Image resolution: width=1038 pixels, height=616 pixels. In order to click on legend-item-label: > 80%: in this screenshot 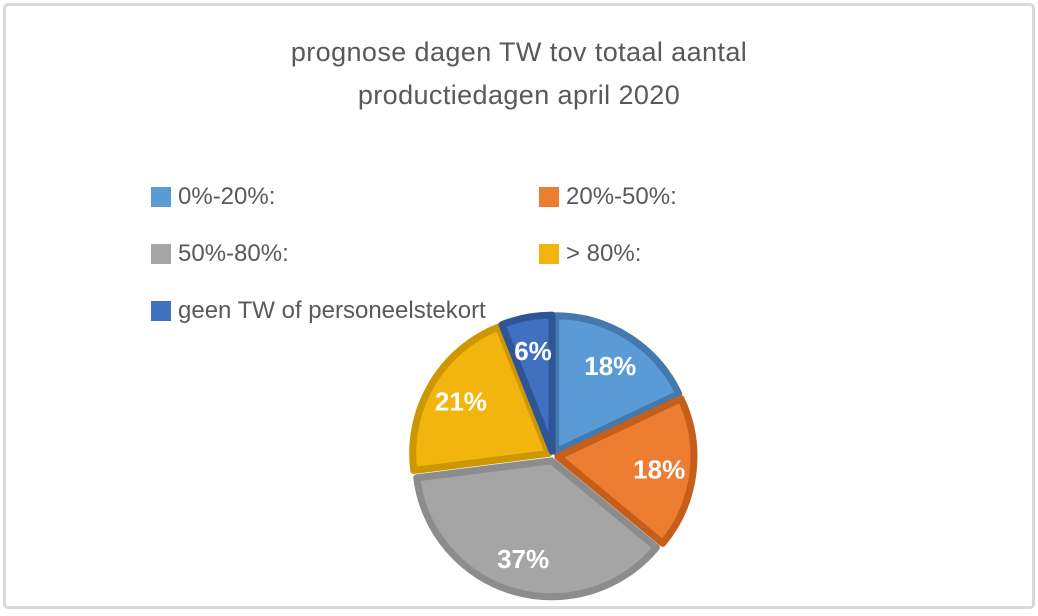, I will do `click(604, 253)`.